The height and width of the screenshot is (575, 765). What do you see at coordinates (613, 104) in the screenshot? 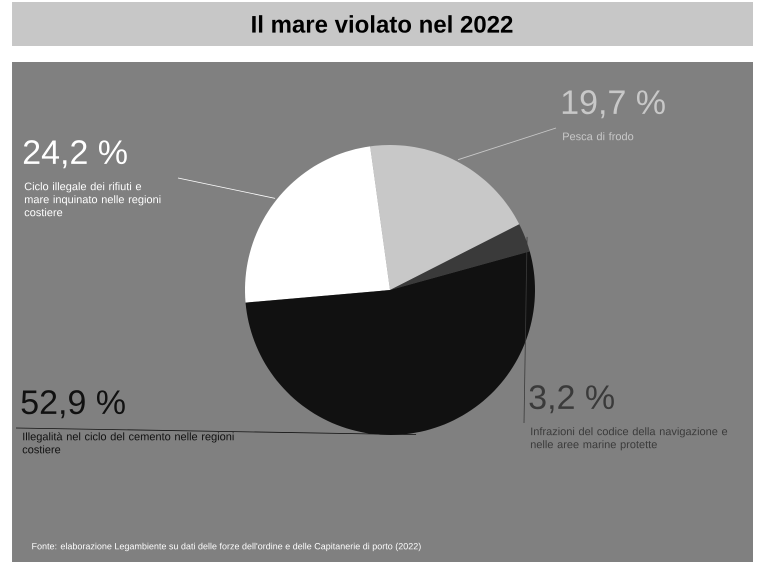
I see `data-label: 19,7 %` at bounding box center [613, 104].